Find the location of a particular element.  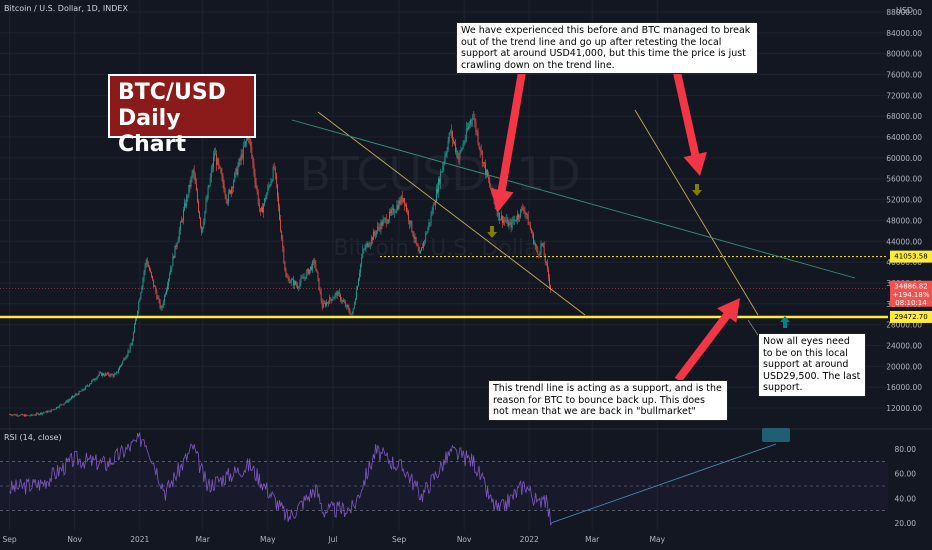

watermark-name: Bitcoin / U.S. Dollar is located at coordinates (440, 248).